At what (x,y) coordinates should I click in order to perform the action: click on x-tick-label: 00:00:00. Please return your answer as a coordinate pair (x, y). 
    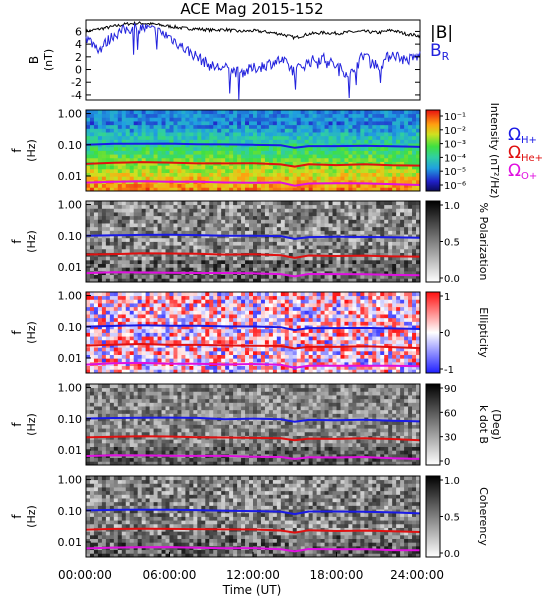
    Looking at the image, I should click on (85, 575).